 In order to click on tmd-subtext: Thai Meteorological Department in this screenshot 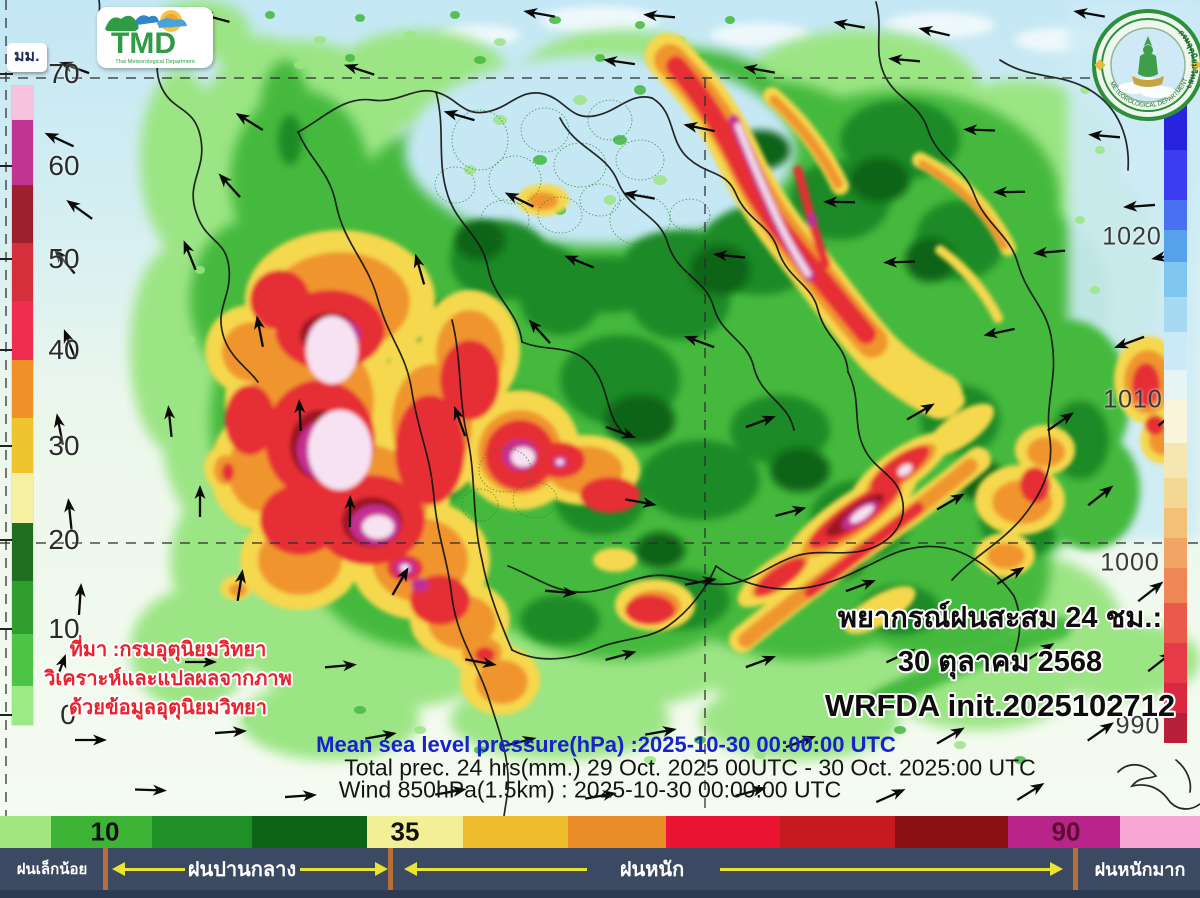, I will do `click(155, 62)`.